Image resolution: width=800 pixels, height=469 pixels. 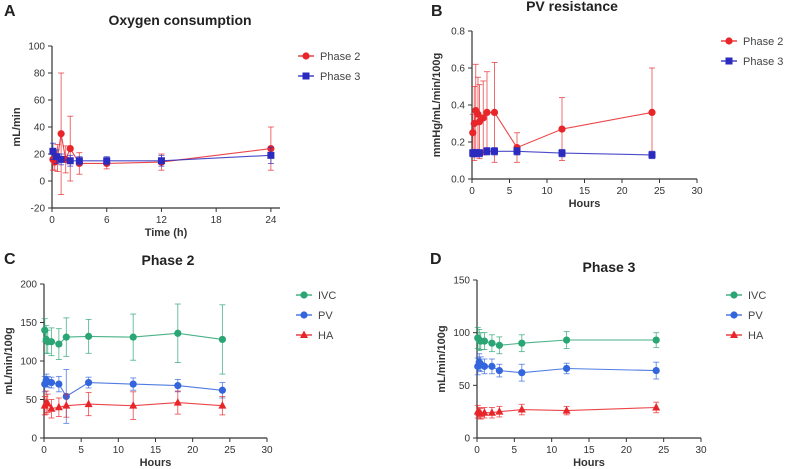 I want to click on y-tick-label: 40, so click(x=40, y=128).